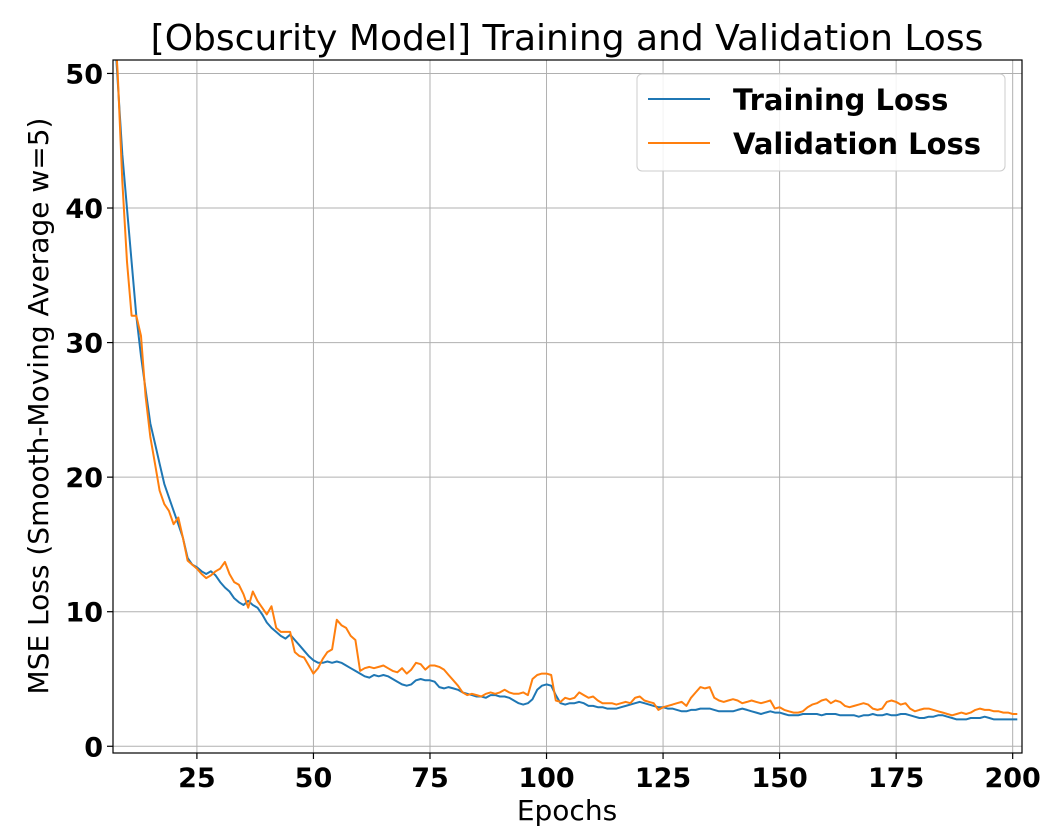 The width and height of the screenshot is (1062, 838). What do you see at coordinates (84, 209) in the screenshot?
I see `y-tick-label: 40` at bounding box center [84, 209].